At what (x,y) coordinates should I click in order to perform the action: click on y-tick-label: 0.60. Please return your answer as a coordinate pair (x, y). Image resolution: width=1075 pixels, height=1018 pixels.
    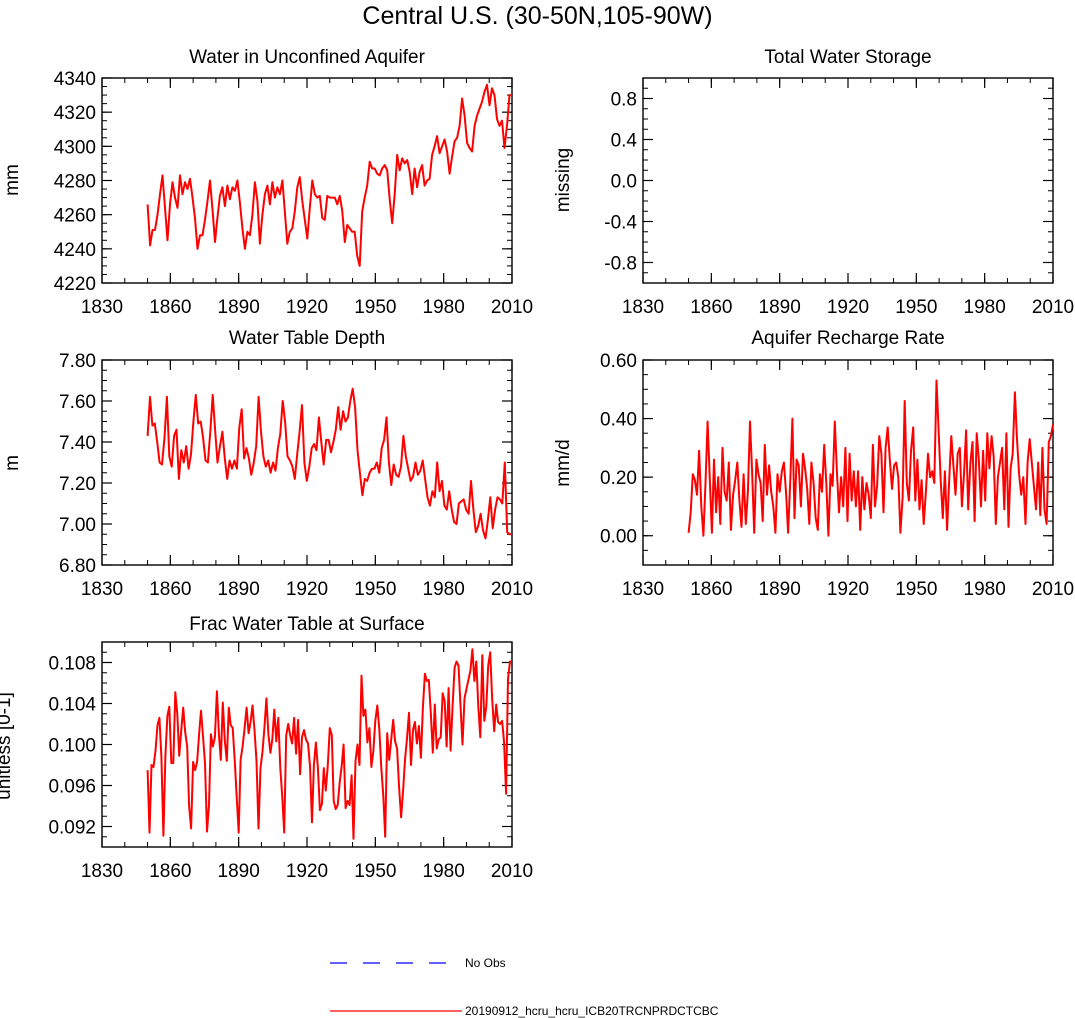
    Looking at the image, I should click on (618, 361).